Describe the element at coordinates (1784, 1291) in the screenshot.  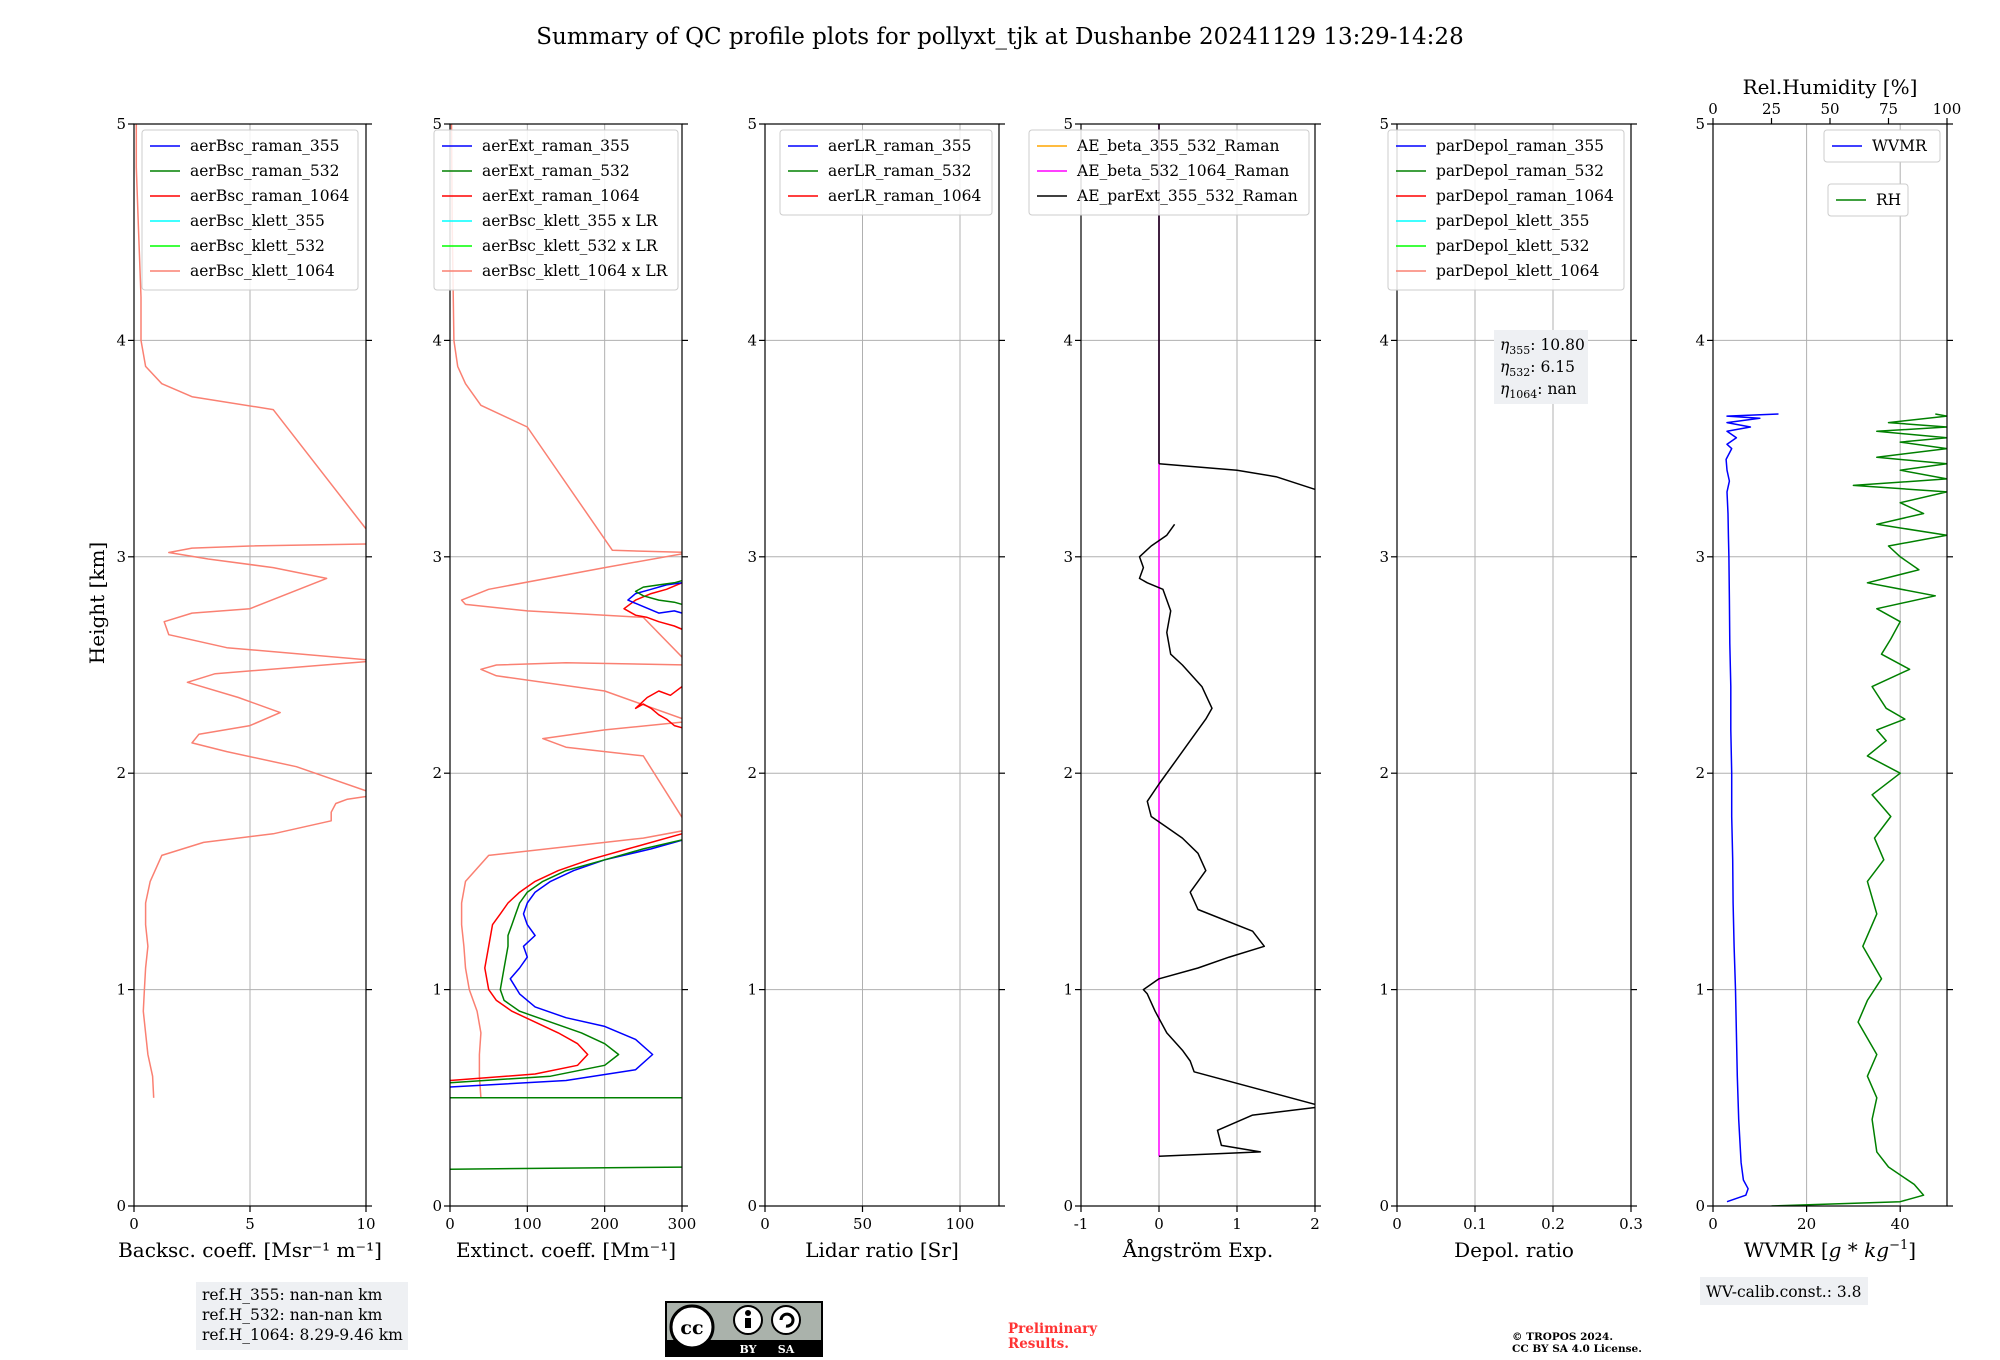
I see `wv-calib-box` at that location.